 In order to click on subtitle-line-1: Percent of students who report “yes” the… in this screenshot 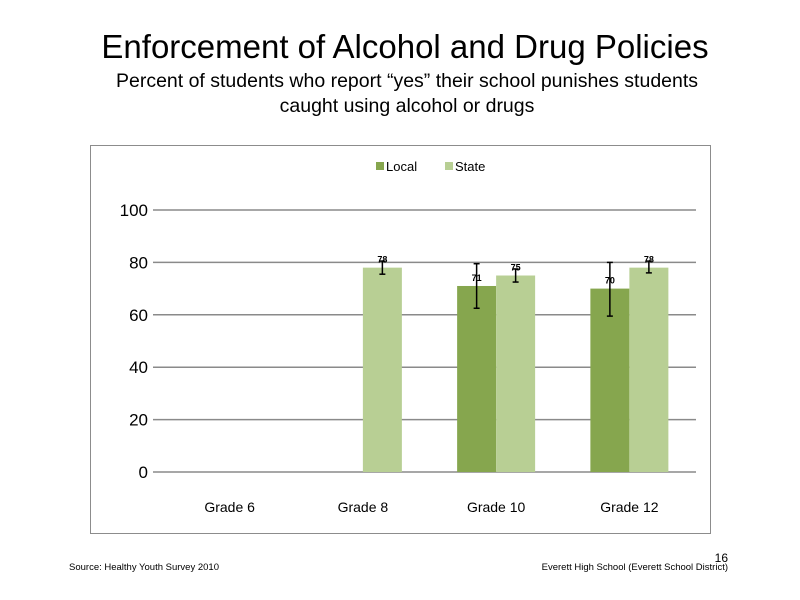, I will do `click(407, 81)`.